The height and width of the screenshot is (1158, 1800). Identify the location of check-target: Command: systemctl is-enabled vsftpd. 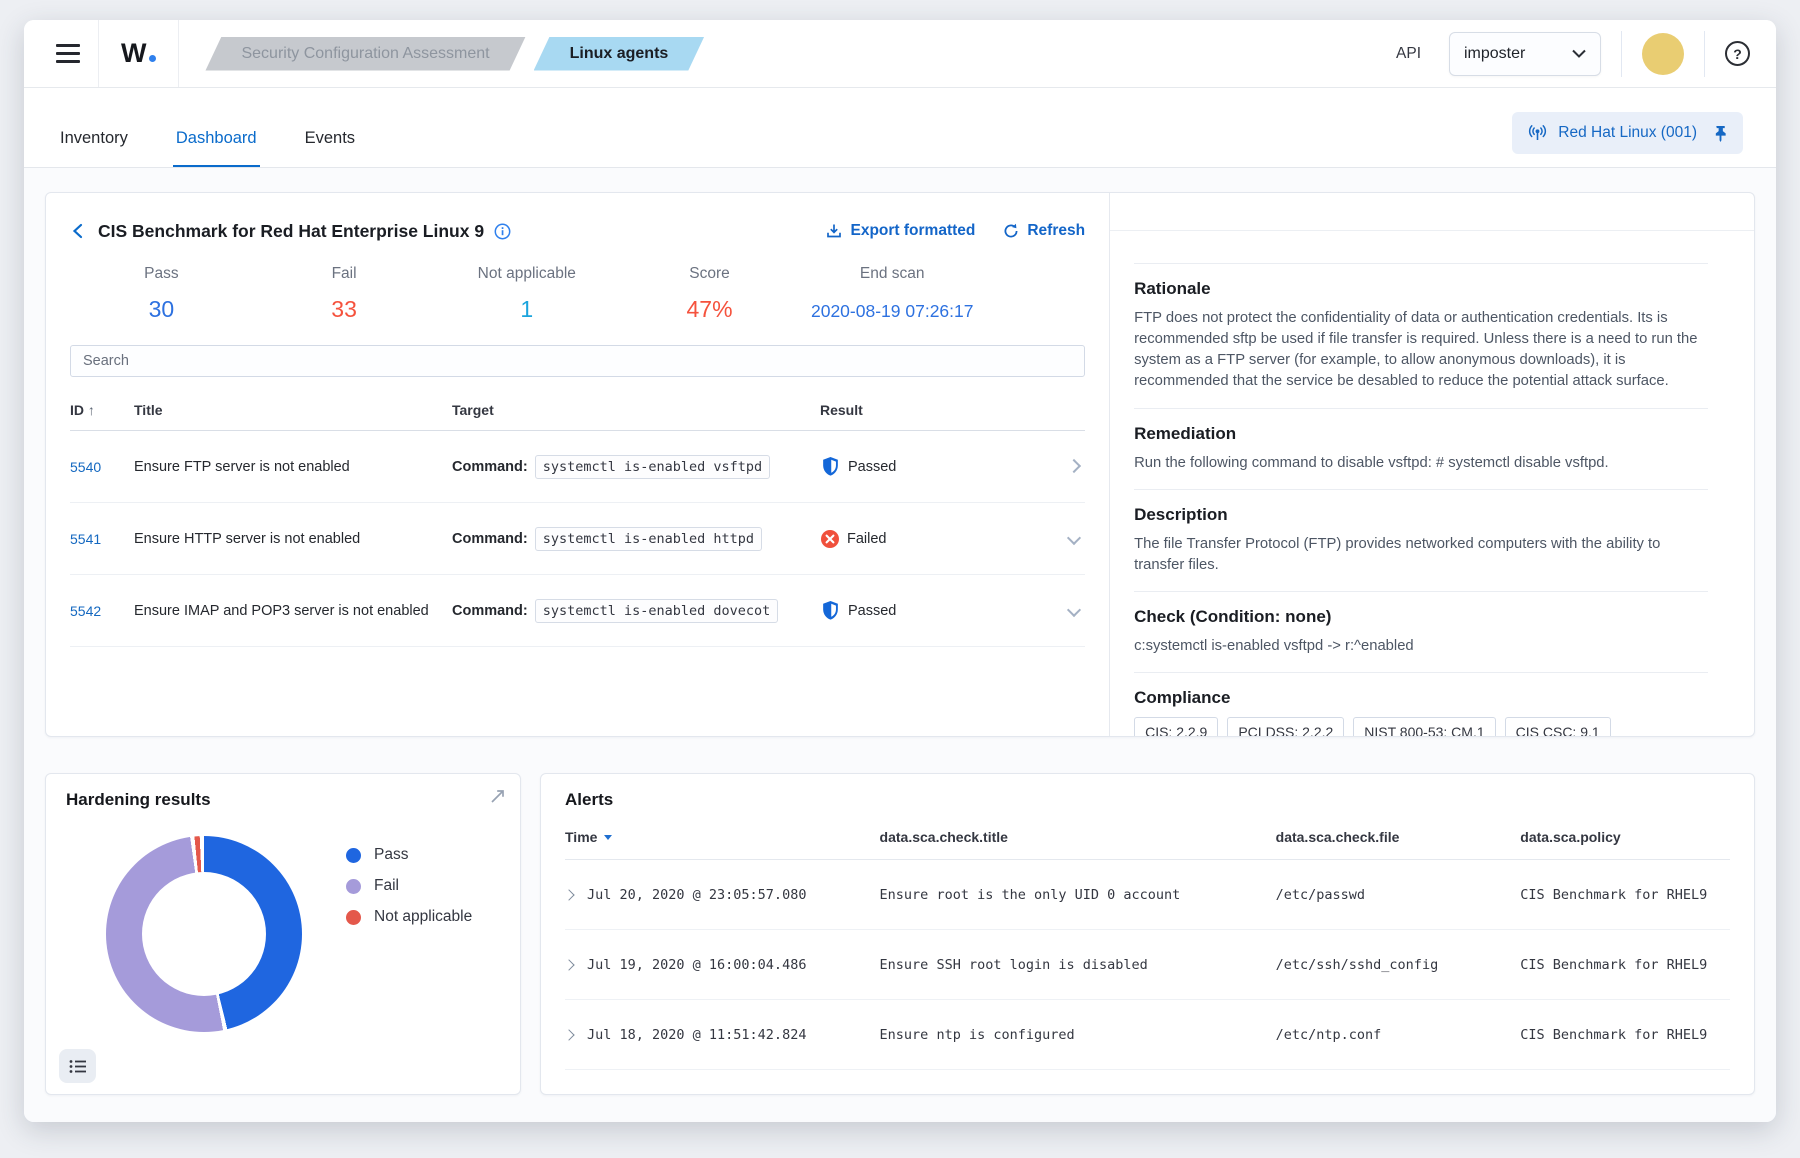
(636, 466).